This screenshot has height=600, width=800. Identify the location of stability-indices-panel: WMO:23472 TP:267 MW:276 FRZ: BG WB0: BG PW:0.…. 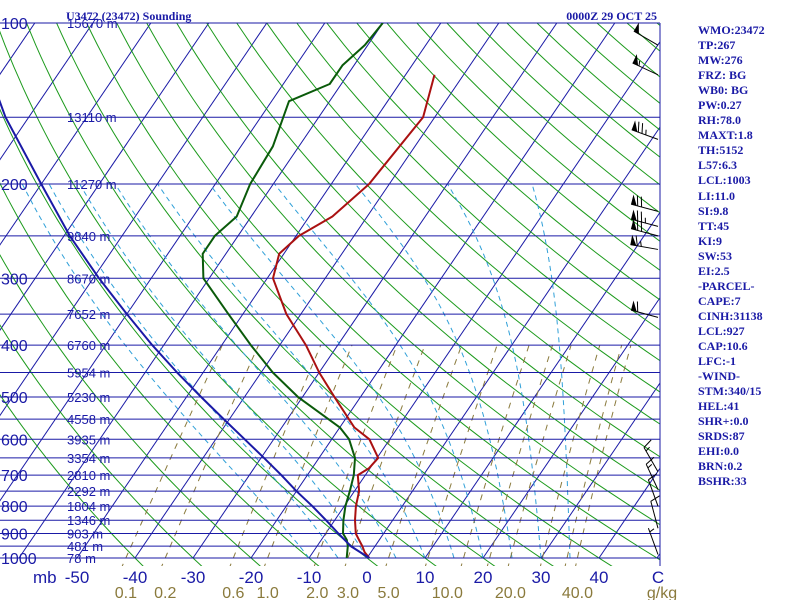
(749, 256).